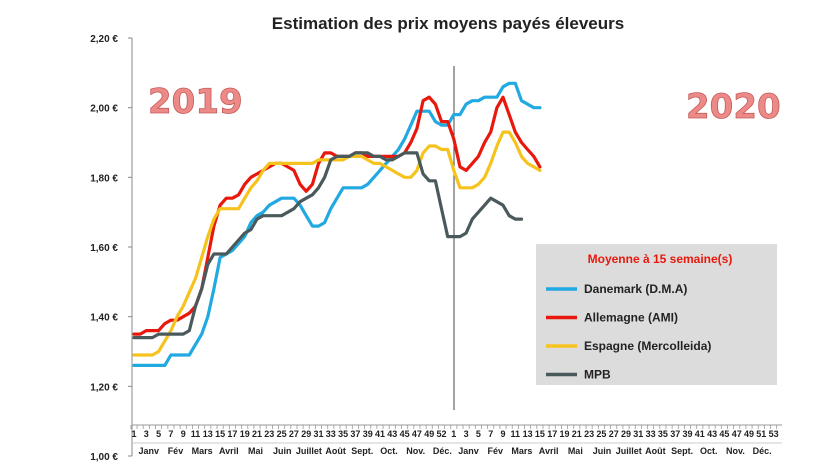 The image size is (820, 462). What do you see at coordinates (647, 346) in the screenshot?
I see `legend-label-espagne-mercolleida: Espagne (Mercolleida)` at bounding box center [647, 346].